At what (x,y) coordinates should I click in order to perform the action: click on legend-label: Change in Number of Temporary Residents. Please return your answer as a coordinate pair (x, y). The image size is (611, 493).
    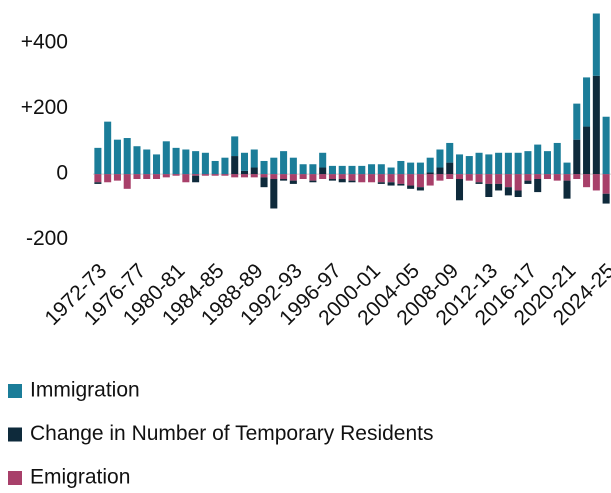
    Looking at the image, I should click on (231, 433).